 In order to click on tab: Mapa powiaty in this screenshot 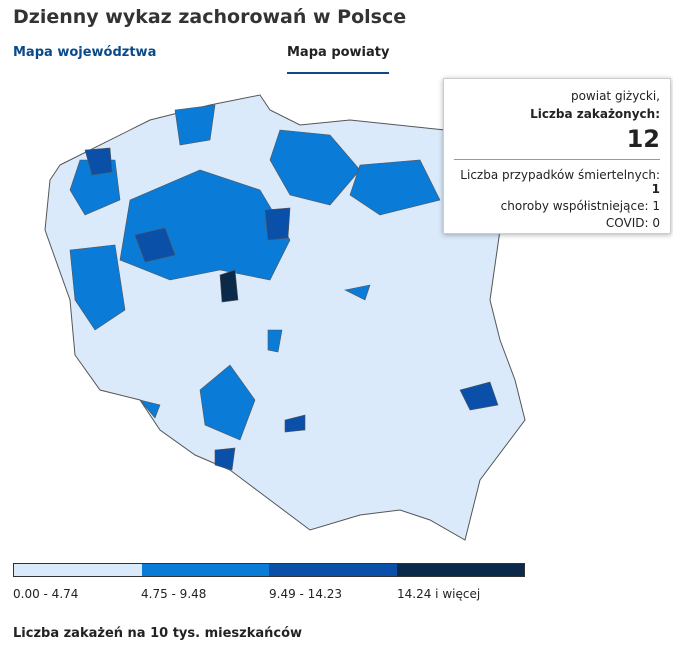, I will do `click(338, 59)`.